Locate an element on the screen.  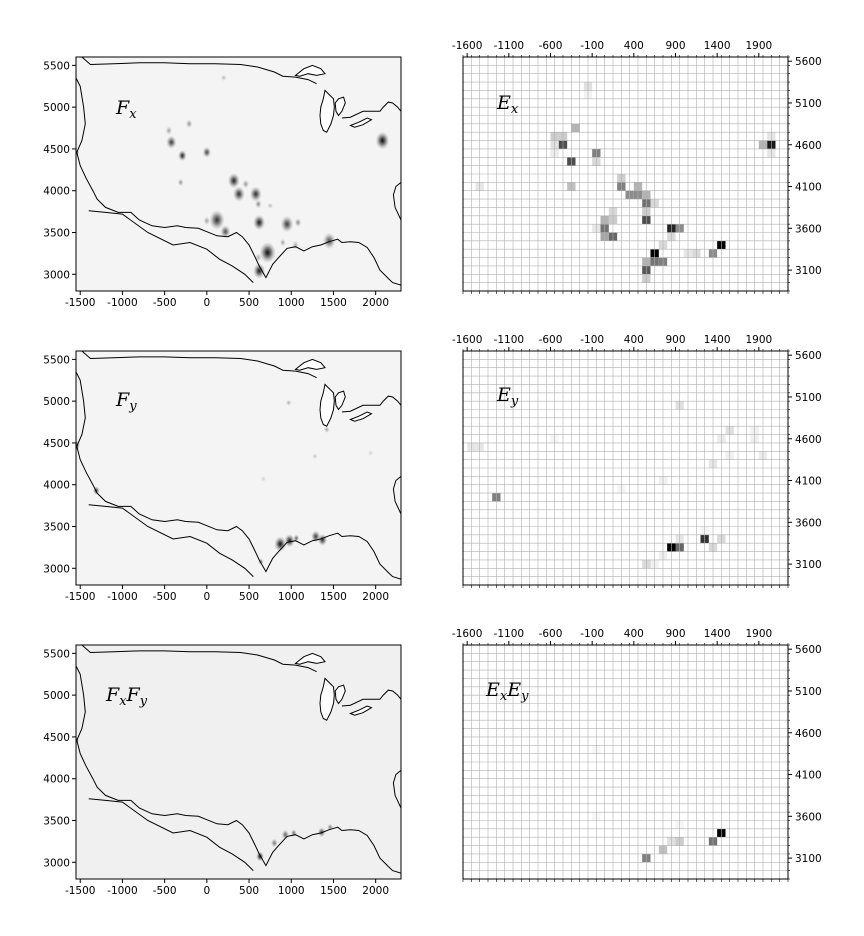
x-tick-label: 1400 is located at coordinates (717, 634).